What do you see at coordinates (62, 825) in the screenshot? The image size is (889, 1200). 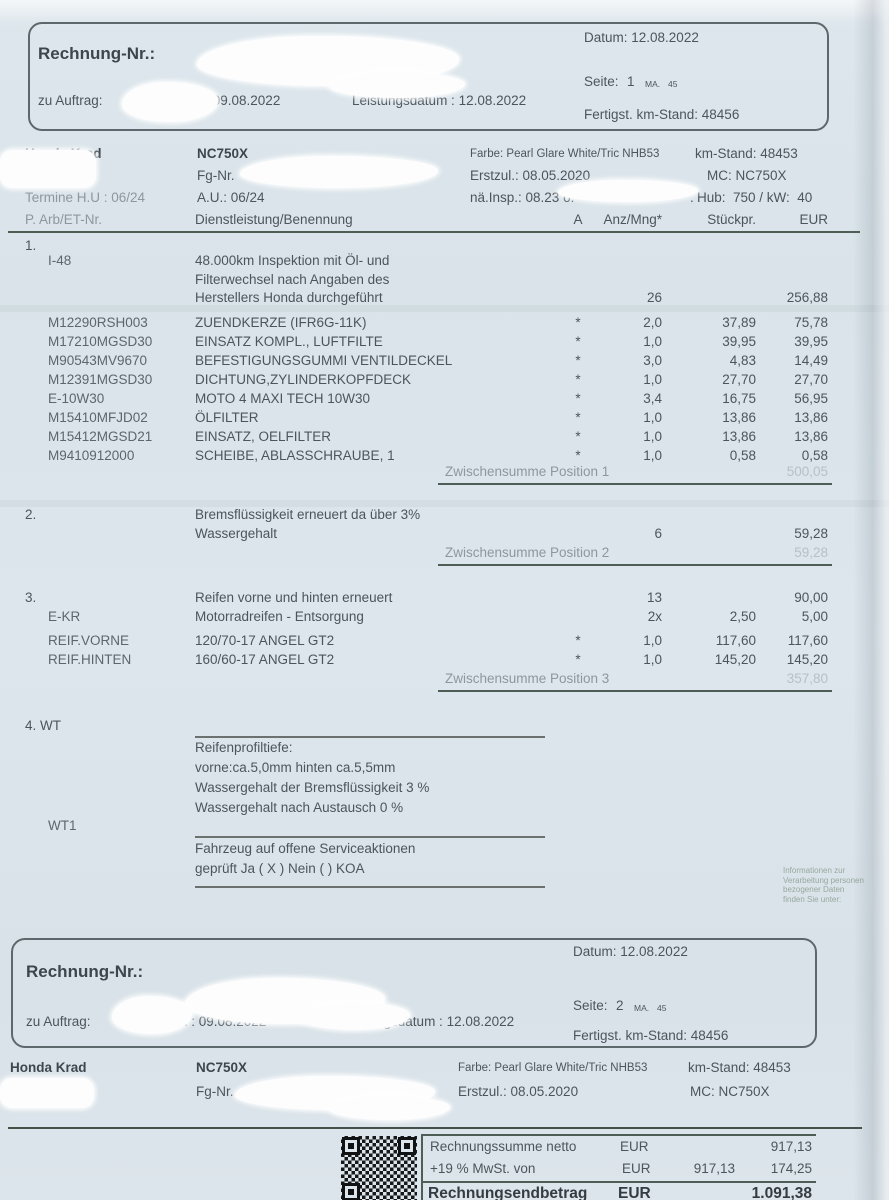 I see `wt1-label: WT1` at bounding box center [62, 825].